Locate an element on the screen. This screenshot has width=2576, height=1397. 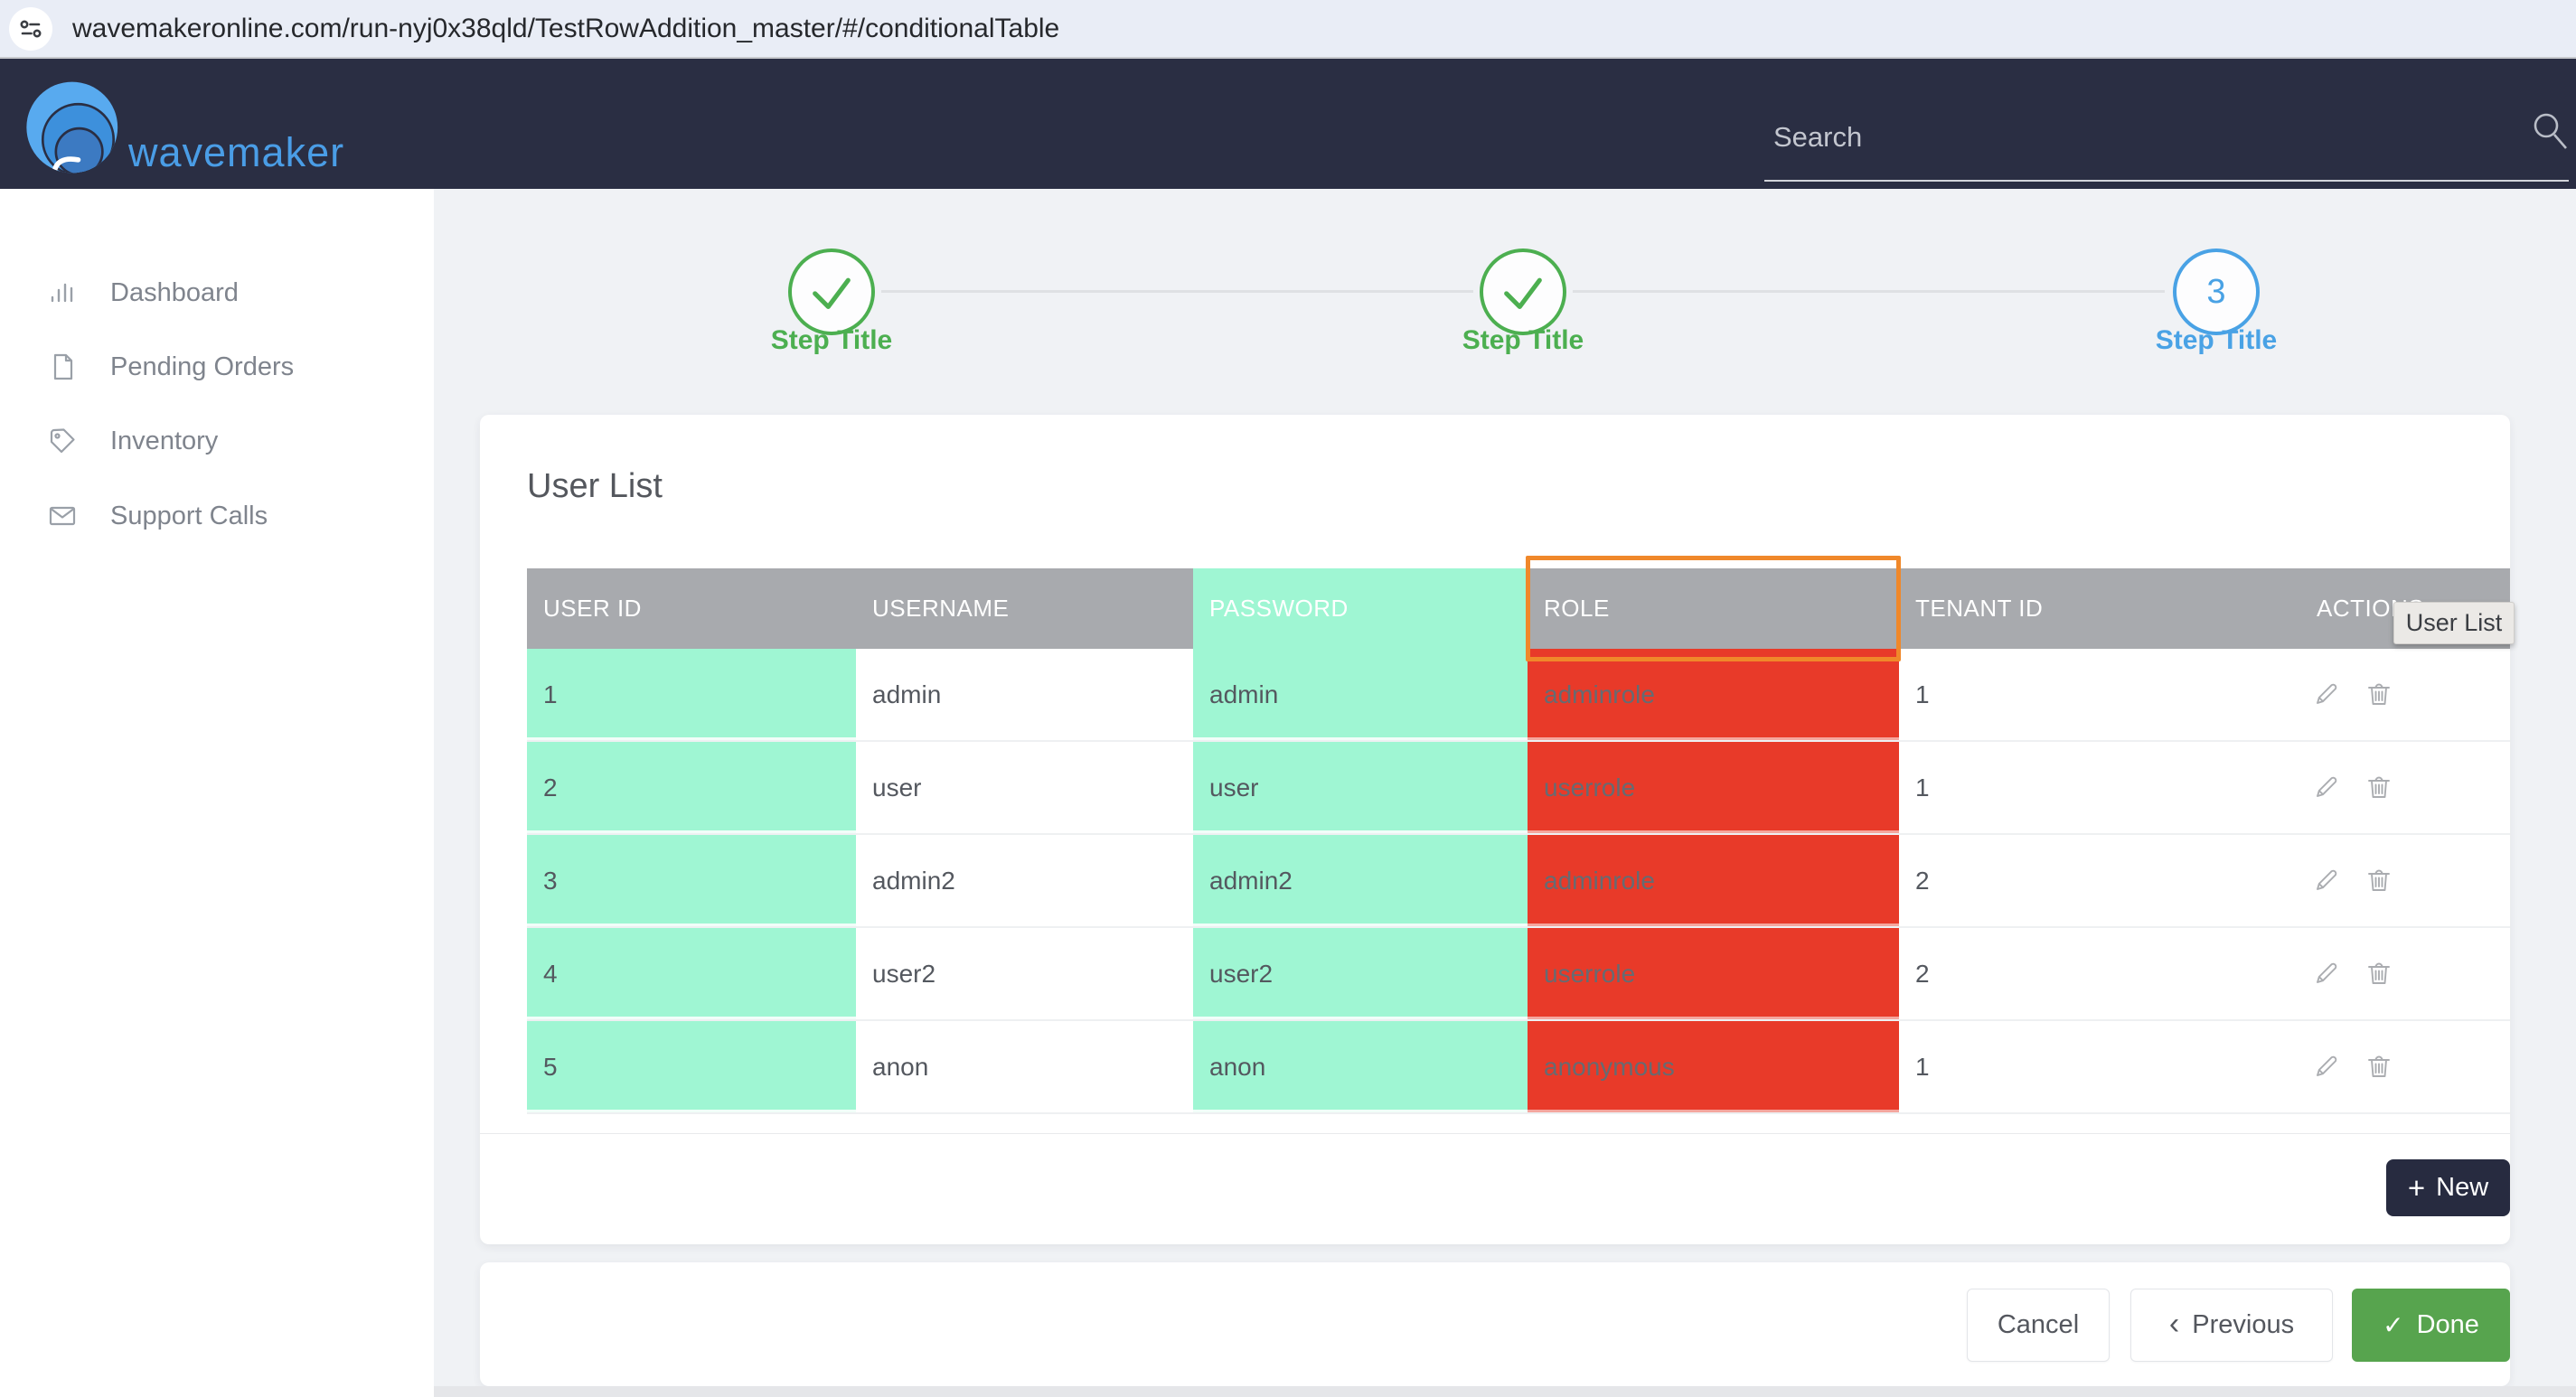
cell-username: admin is located at coordinates (907, 694).